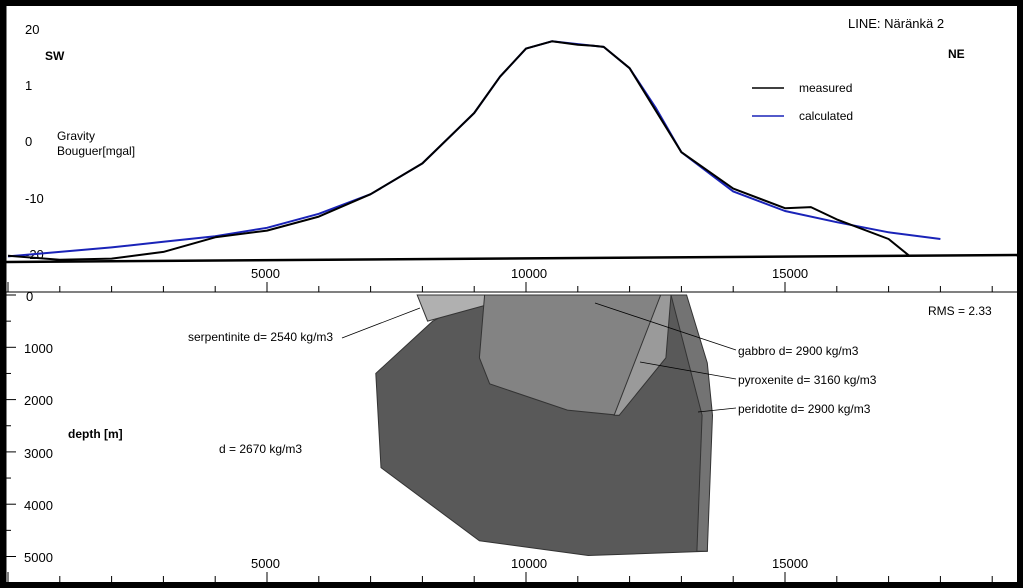 This screenshot has width=1023, height=588. What do you see at coordinates (260, 337) in the screenshot?
I see `serpentinite-label: serpentinite d= 2540 kg/m3` at bounding box center [260, 337].